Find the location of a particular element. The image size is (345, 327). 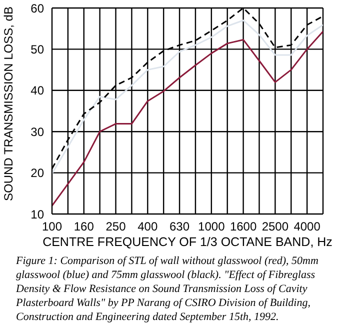

y-tick-label: 50 is located at coordinates (37, 49).